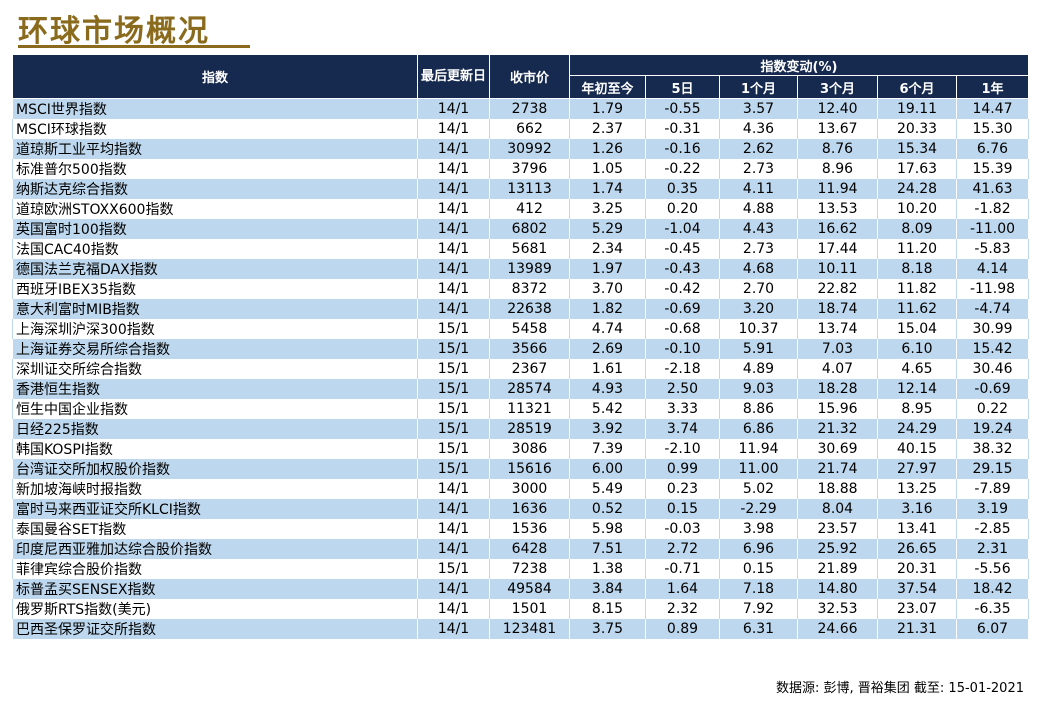  Describe the element at coordinates (682, 129) in the screenshot. I see `5d-change-cell: -0.31` at that location.